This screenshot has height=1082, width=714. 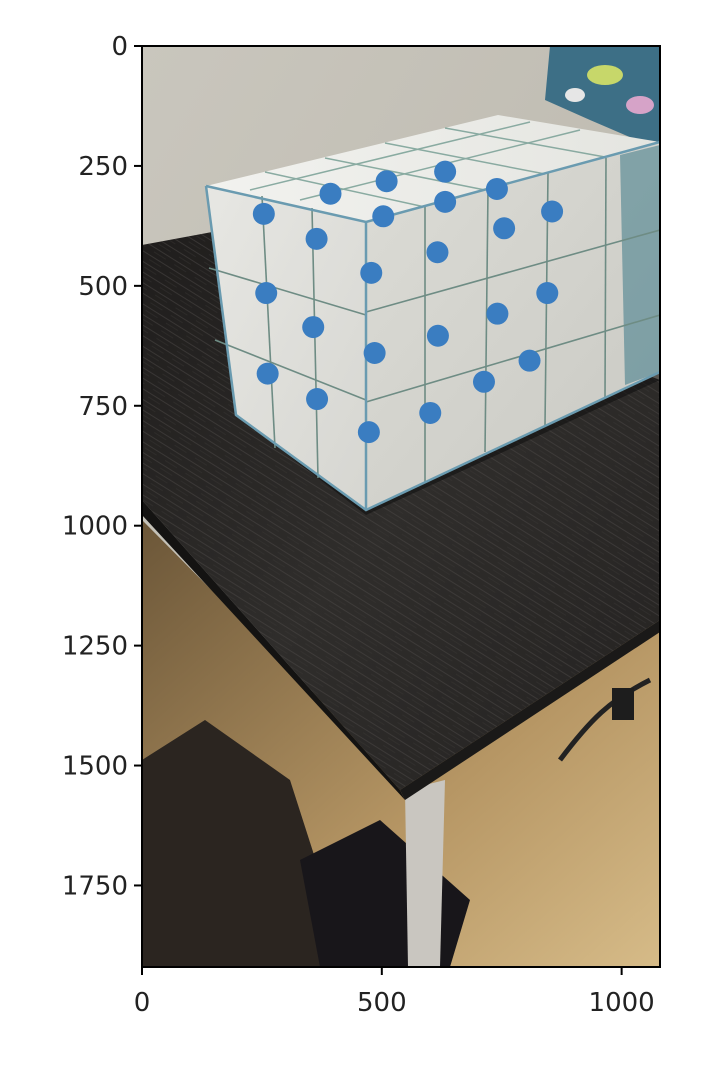 What do you see at coordinates (95, 647) in the screenshot?
I see `y-tick-label: 1250` at bounding box center [95, 647].